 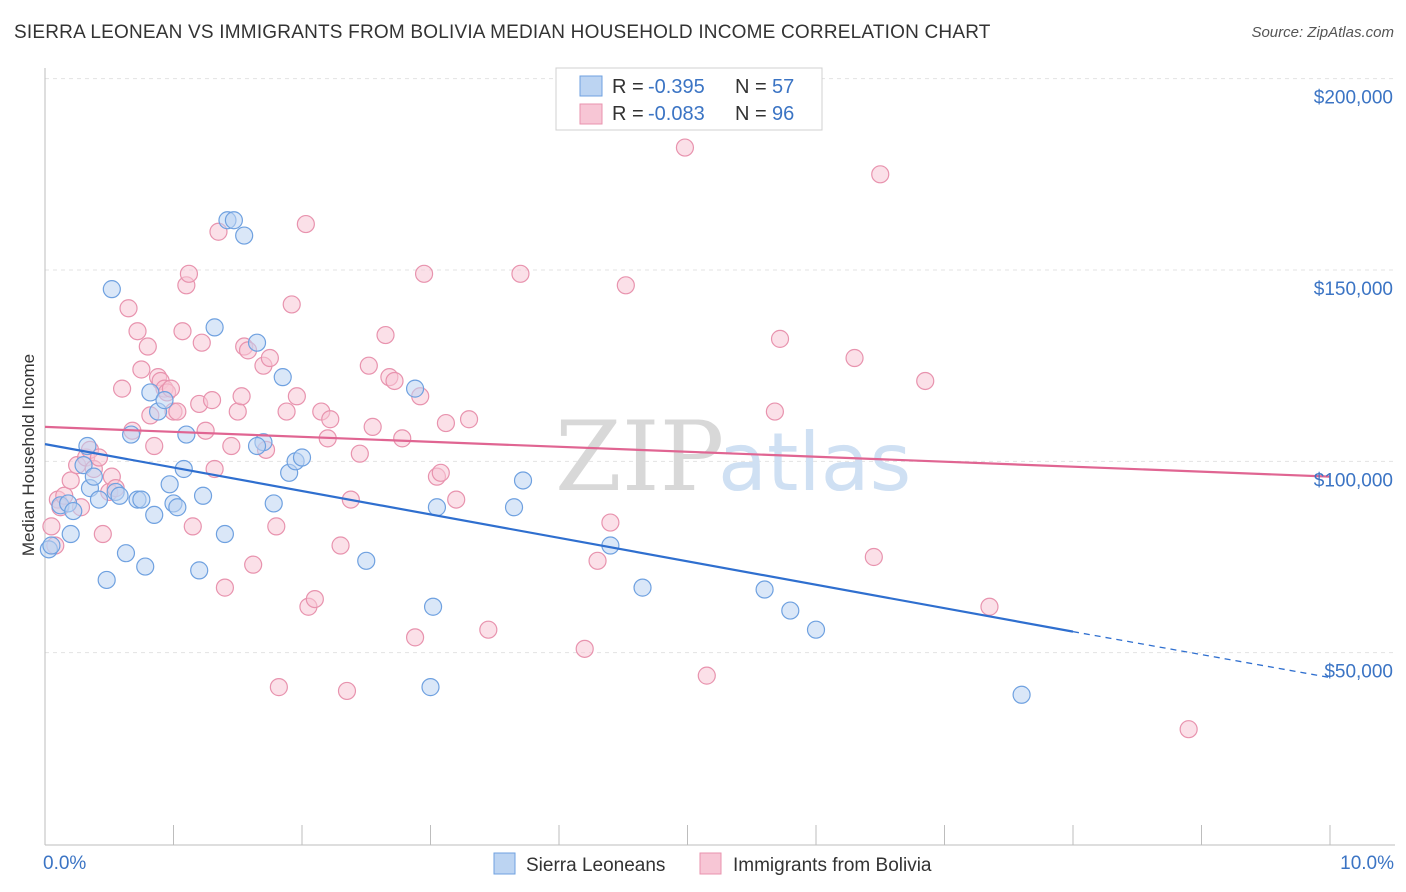 I want to click on legend-swatch-bolivia, so click(x=591, y=114).